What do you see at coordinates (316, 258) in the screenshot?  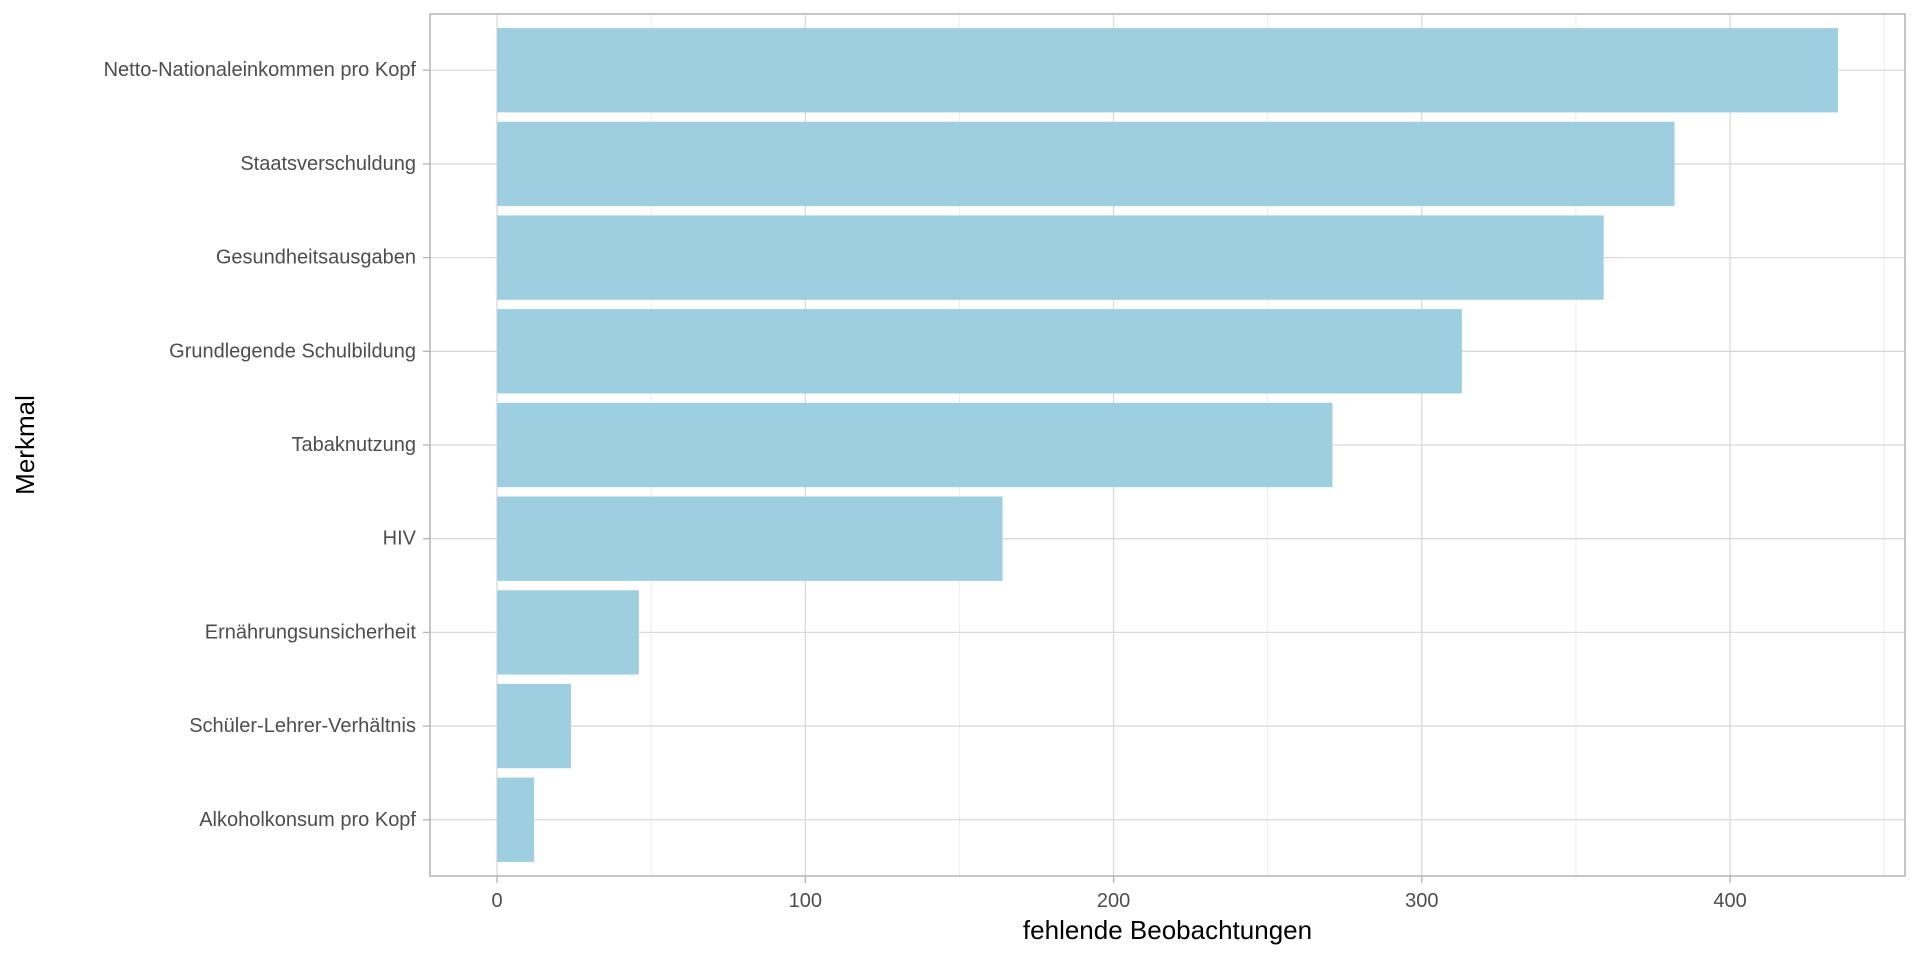 I see `y-tick-label: Gesundheitsausgaben` at bounding box center [316, 258].